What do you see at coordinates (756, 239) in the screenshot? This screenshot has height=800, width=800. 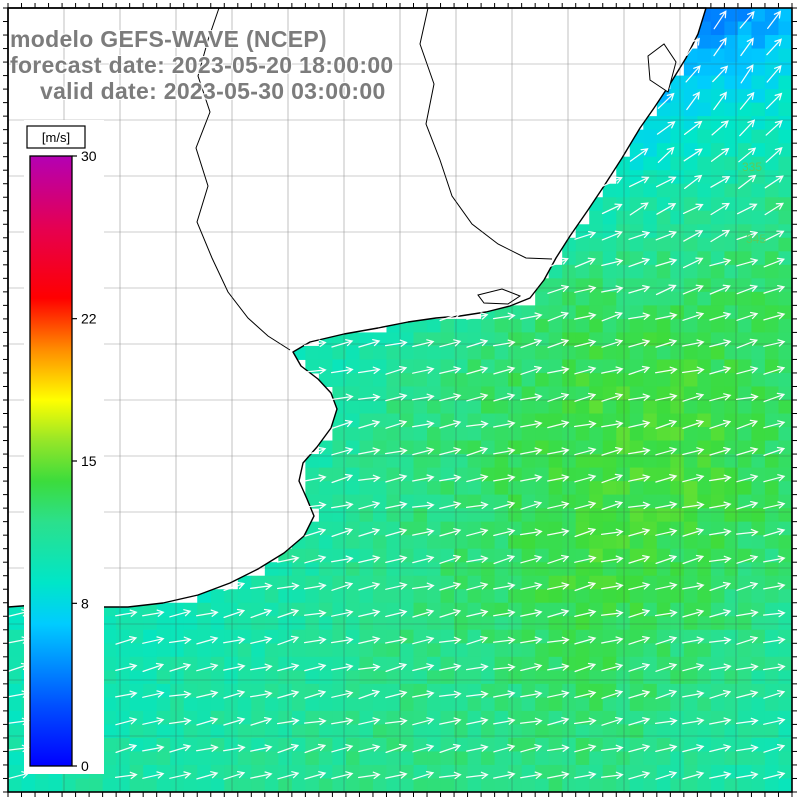 I see `contour-label: 345` at bounding box center [756, 239].